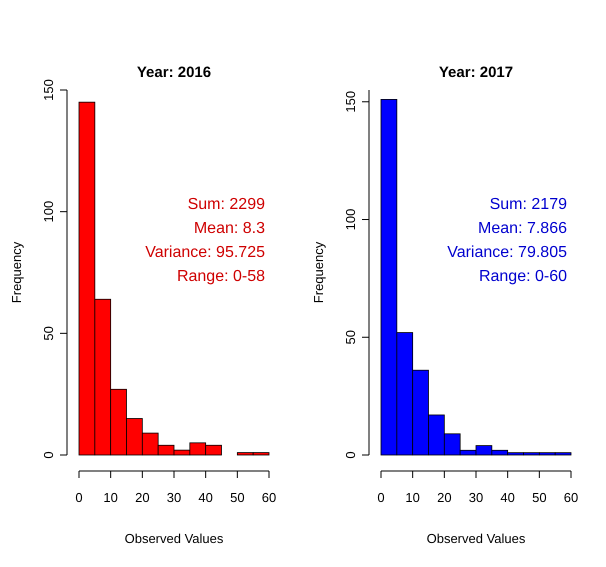 This screenshot has height=567, width=606. Describe the element at coordinates (174, 72) in the screenshot. I see `chart-title: Year: 2016` at that location.